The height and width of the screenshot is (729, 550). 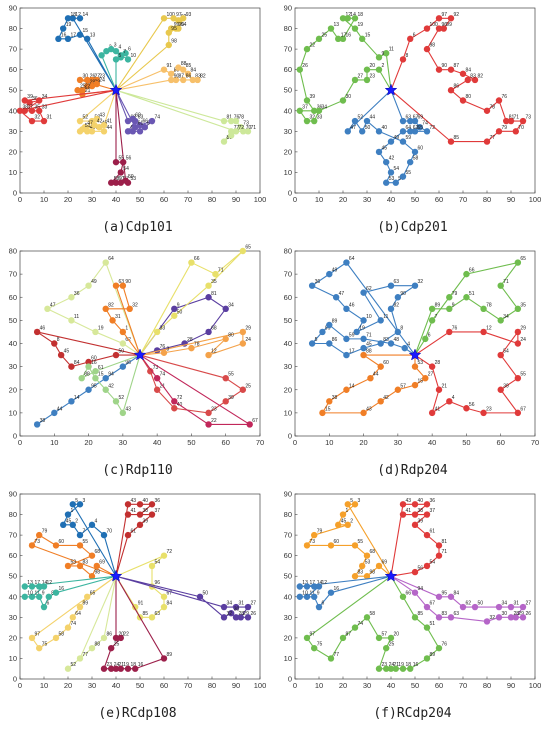 I want to click on x-tick-label: 80, so click(x=487, y=199).